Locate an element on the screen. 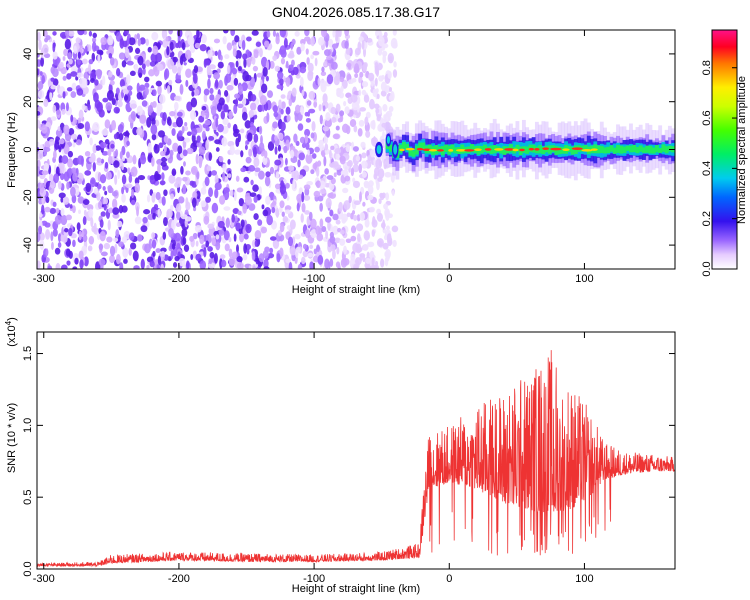  snr-ytick-label: 1.0 is located at coordinates (28, 425).